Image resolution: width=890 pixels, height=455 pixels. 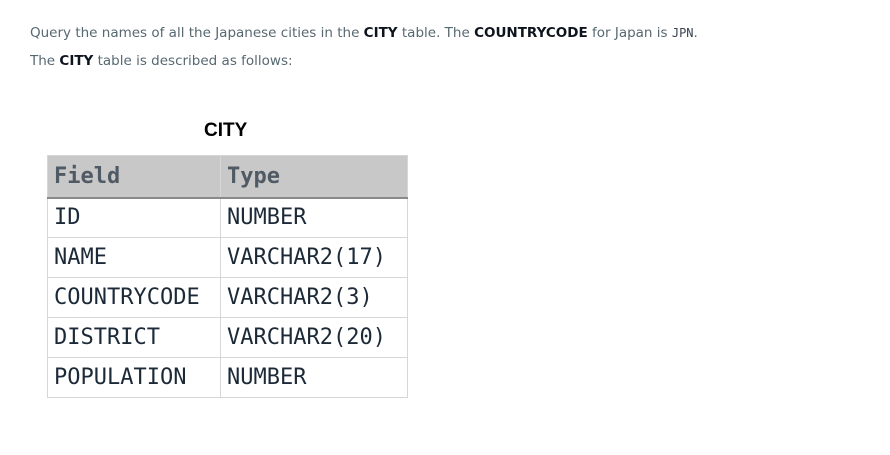 I want to click on statement-text: ., so click(x=695, y=33).